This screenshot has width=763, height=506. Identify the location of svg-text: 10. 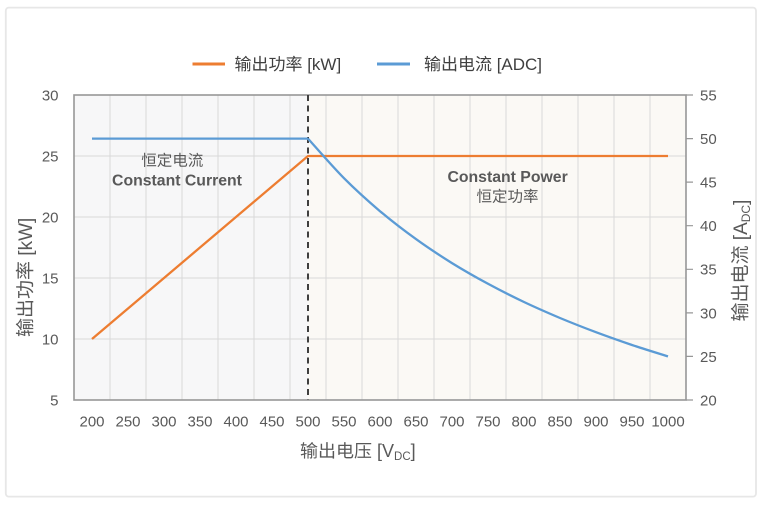
(50, 339).